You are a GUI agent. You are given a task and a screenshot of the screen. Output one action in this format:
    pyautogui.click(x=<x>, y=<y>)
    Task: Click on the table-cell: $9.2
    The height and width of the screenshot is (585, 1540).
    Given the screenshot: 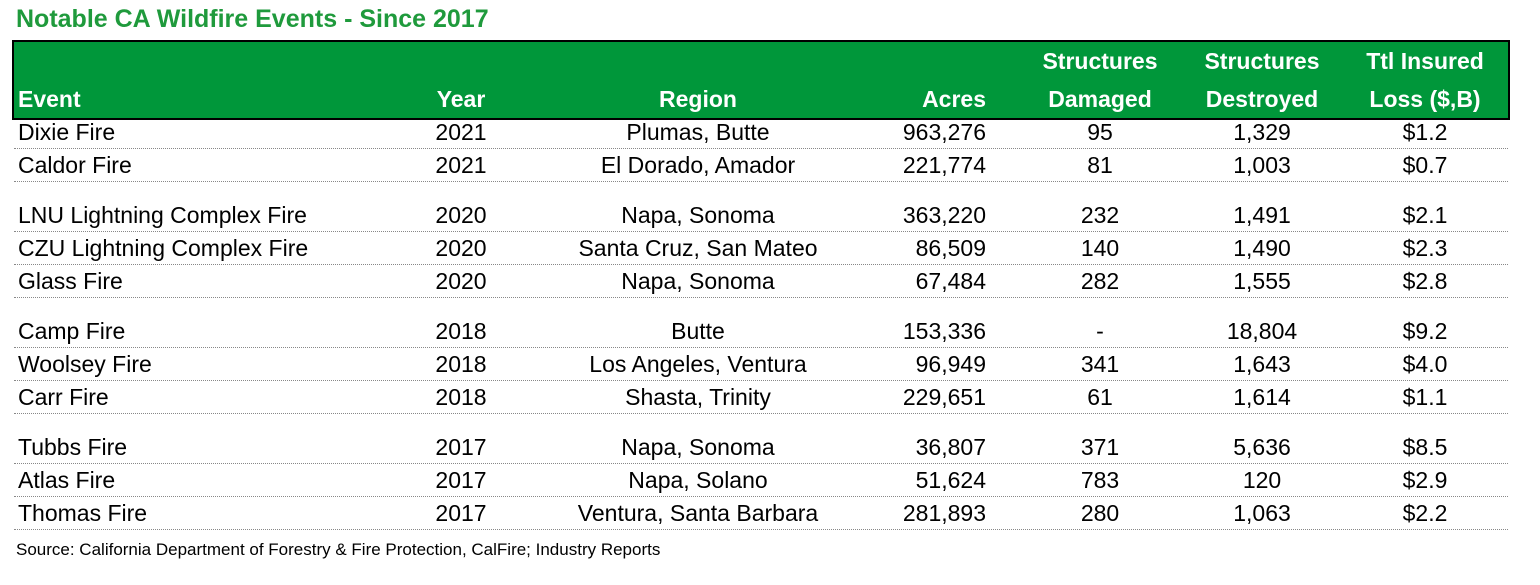 What is the action you would take?
    pyautogui.click(x=1425, y=331)
    